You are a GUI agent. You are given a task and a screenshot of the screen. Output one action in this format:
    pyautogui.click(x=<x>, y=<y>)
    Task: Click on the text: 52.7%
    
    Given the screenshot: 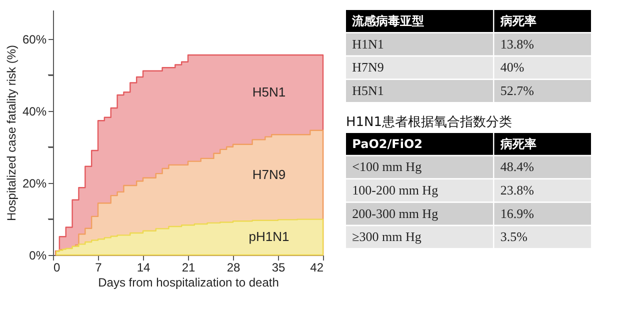 What is the action you would take?
    pyautogui.click(x=517, y=90)
    